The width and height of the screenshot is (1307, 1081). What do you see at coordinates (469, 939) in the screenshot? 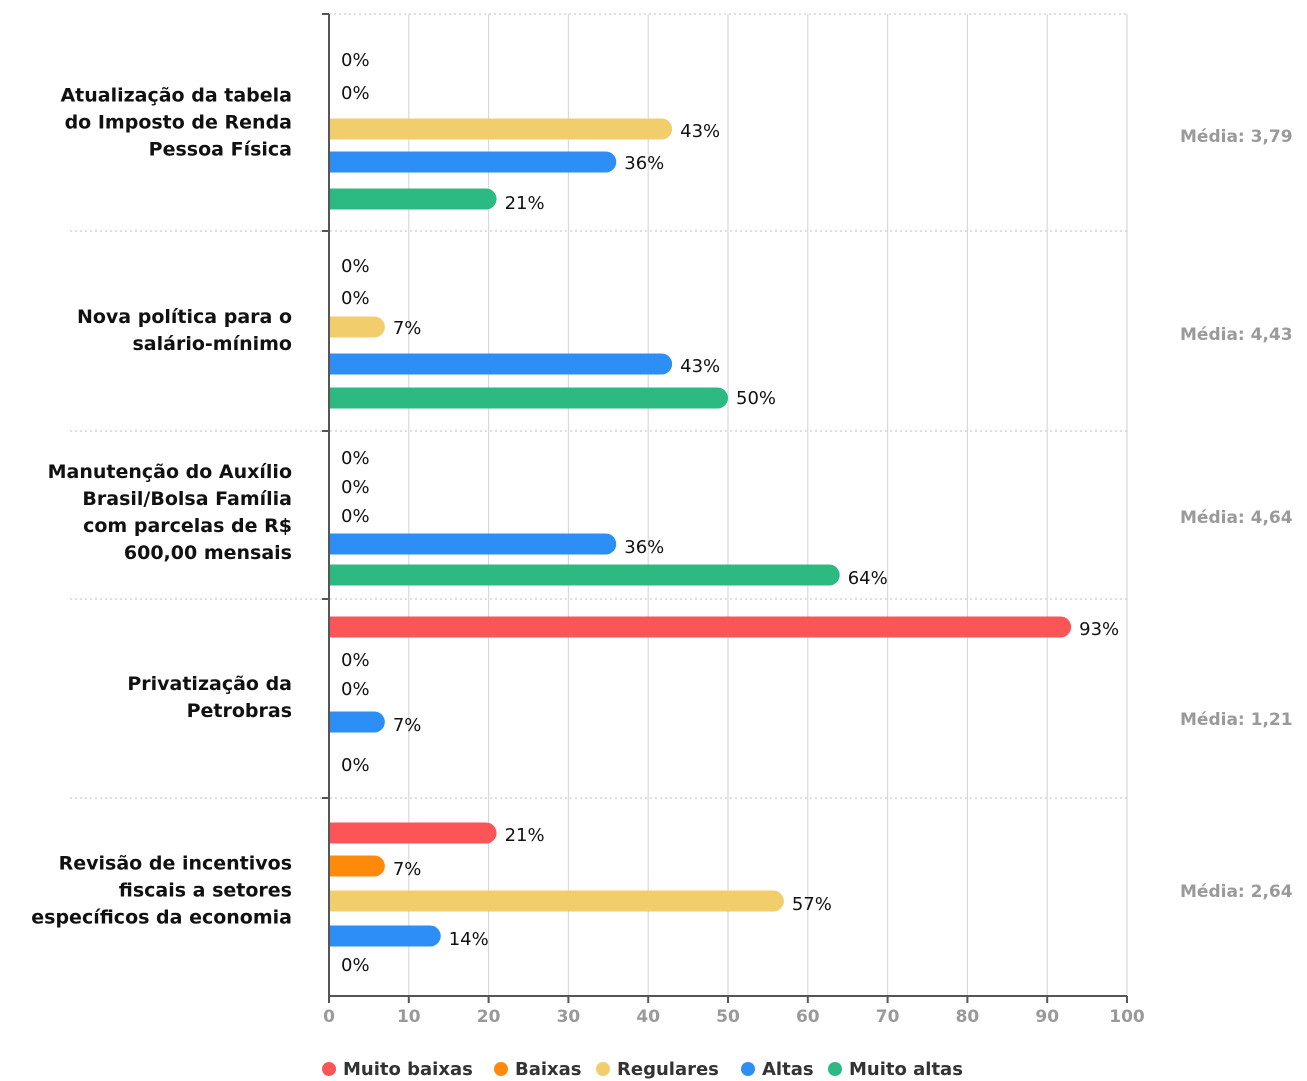
I see `data-label: 14%` at bounding box center [469, 939].